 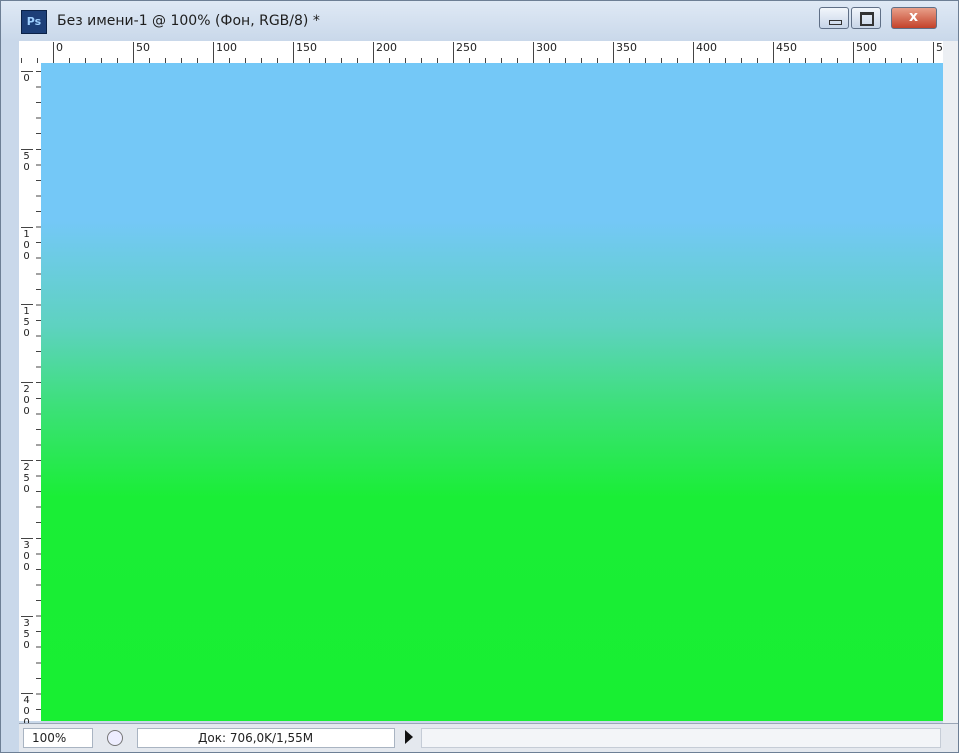 I want to click on ruler-label: 500, so click(x=865, y=52).